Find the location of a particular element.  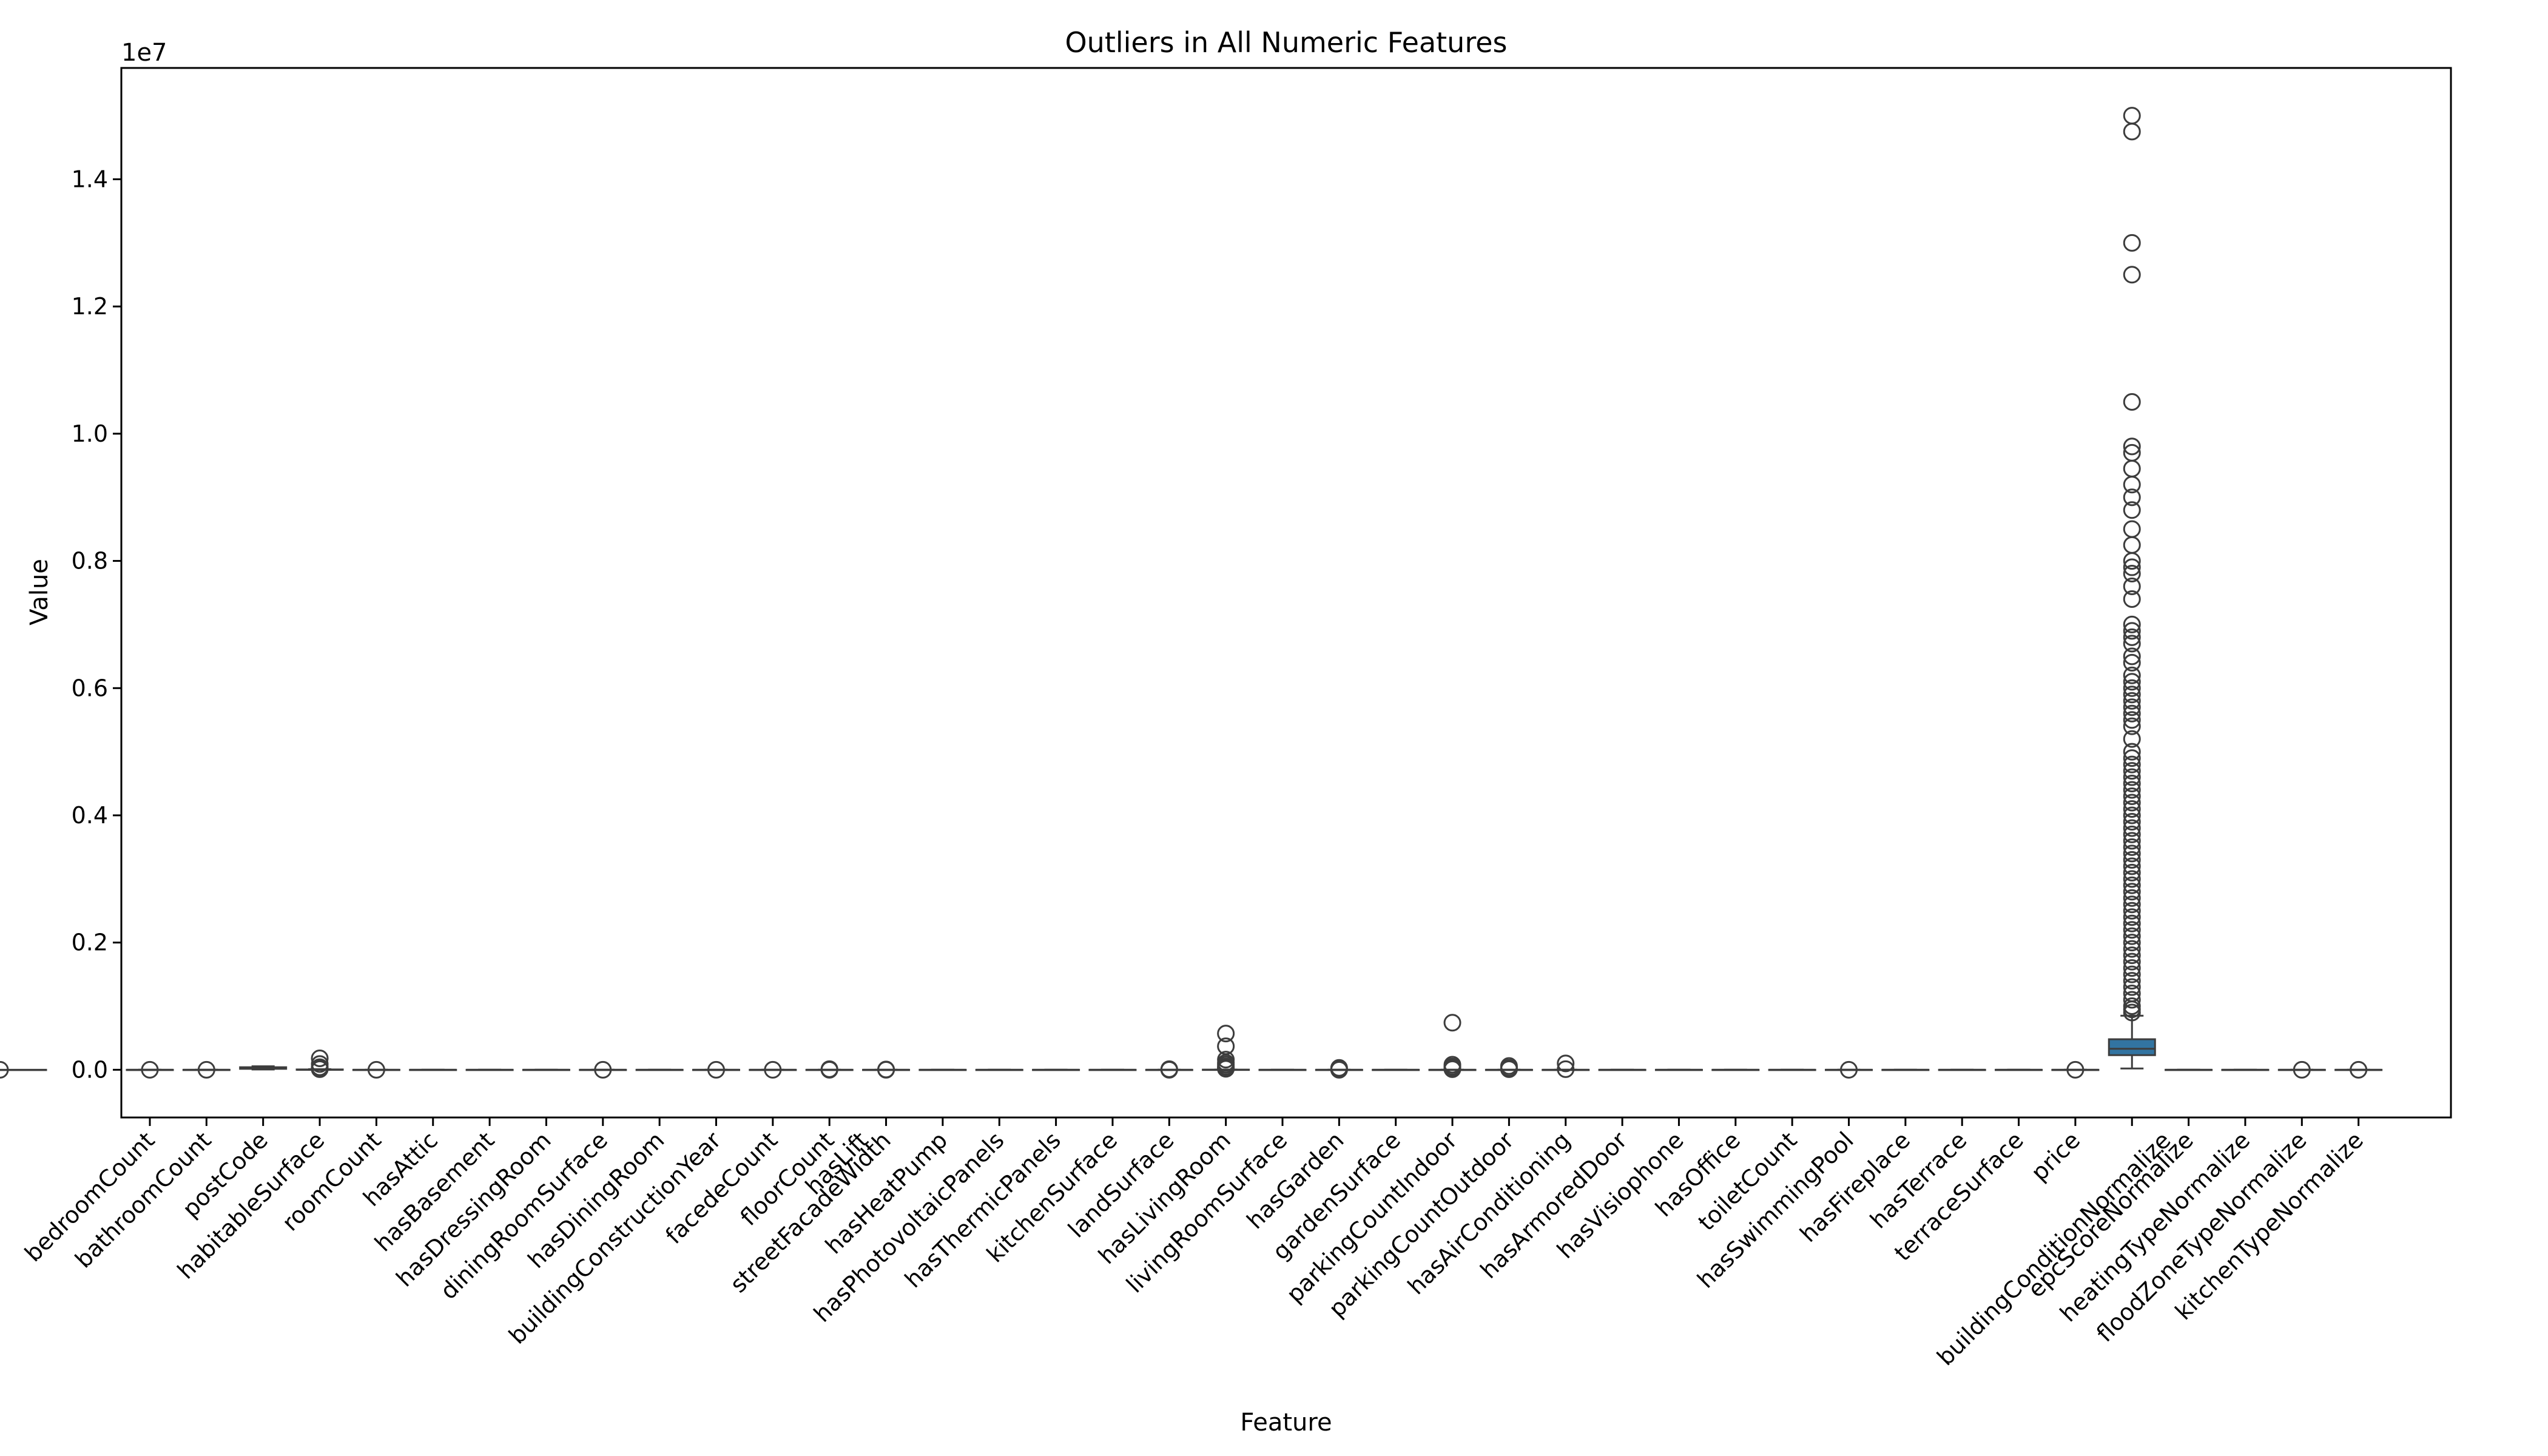

box-parkingCountIndoor is located at coordinates (1509, 1067).